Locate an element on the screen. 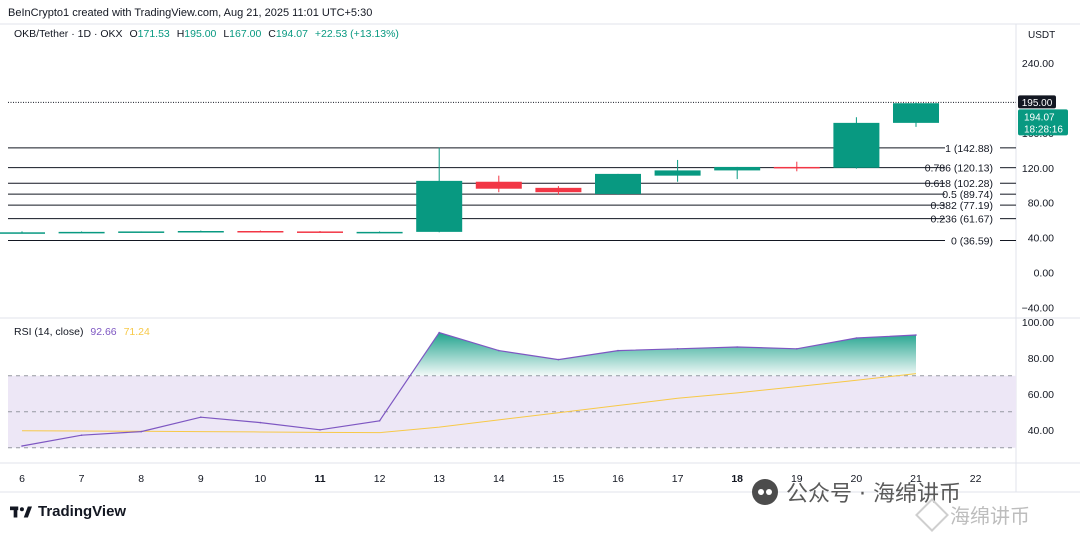 This screenshot has width=1080, height=535. x-tick-label: 9 is located at coordinates (201, 479).